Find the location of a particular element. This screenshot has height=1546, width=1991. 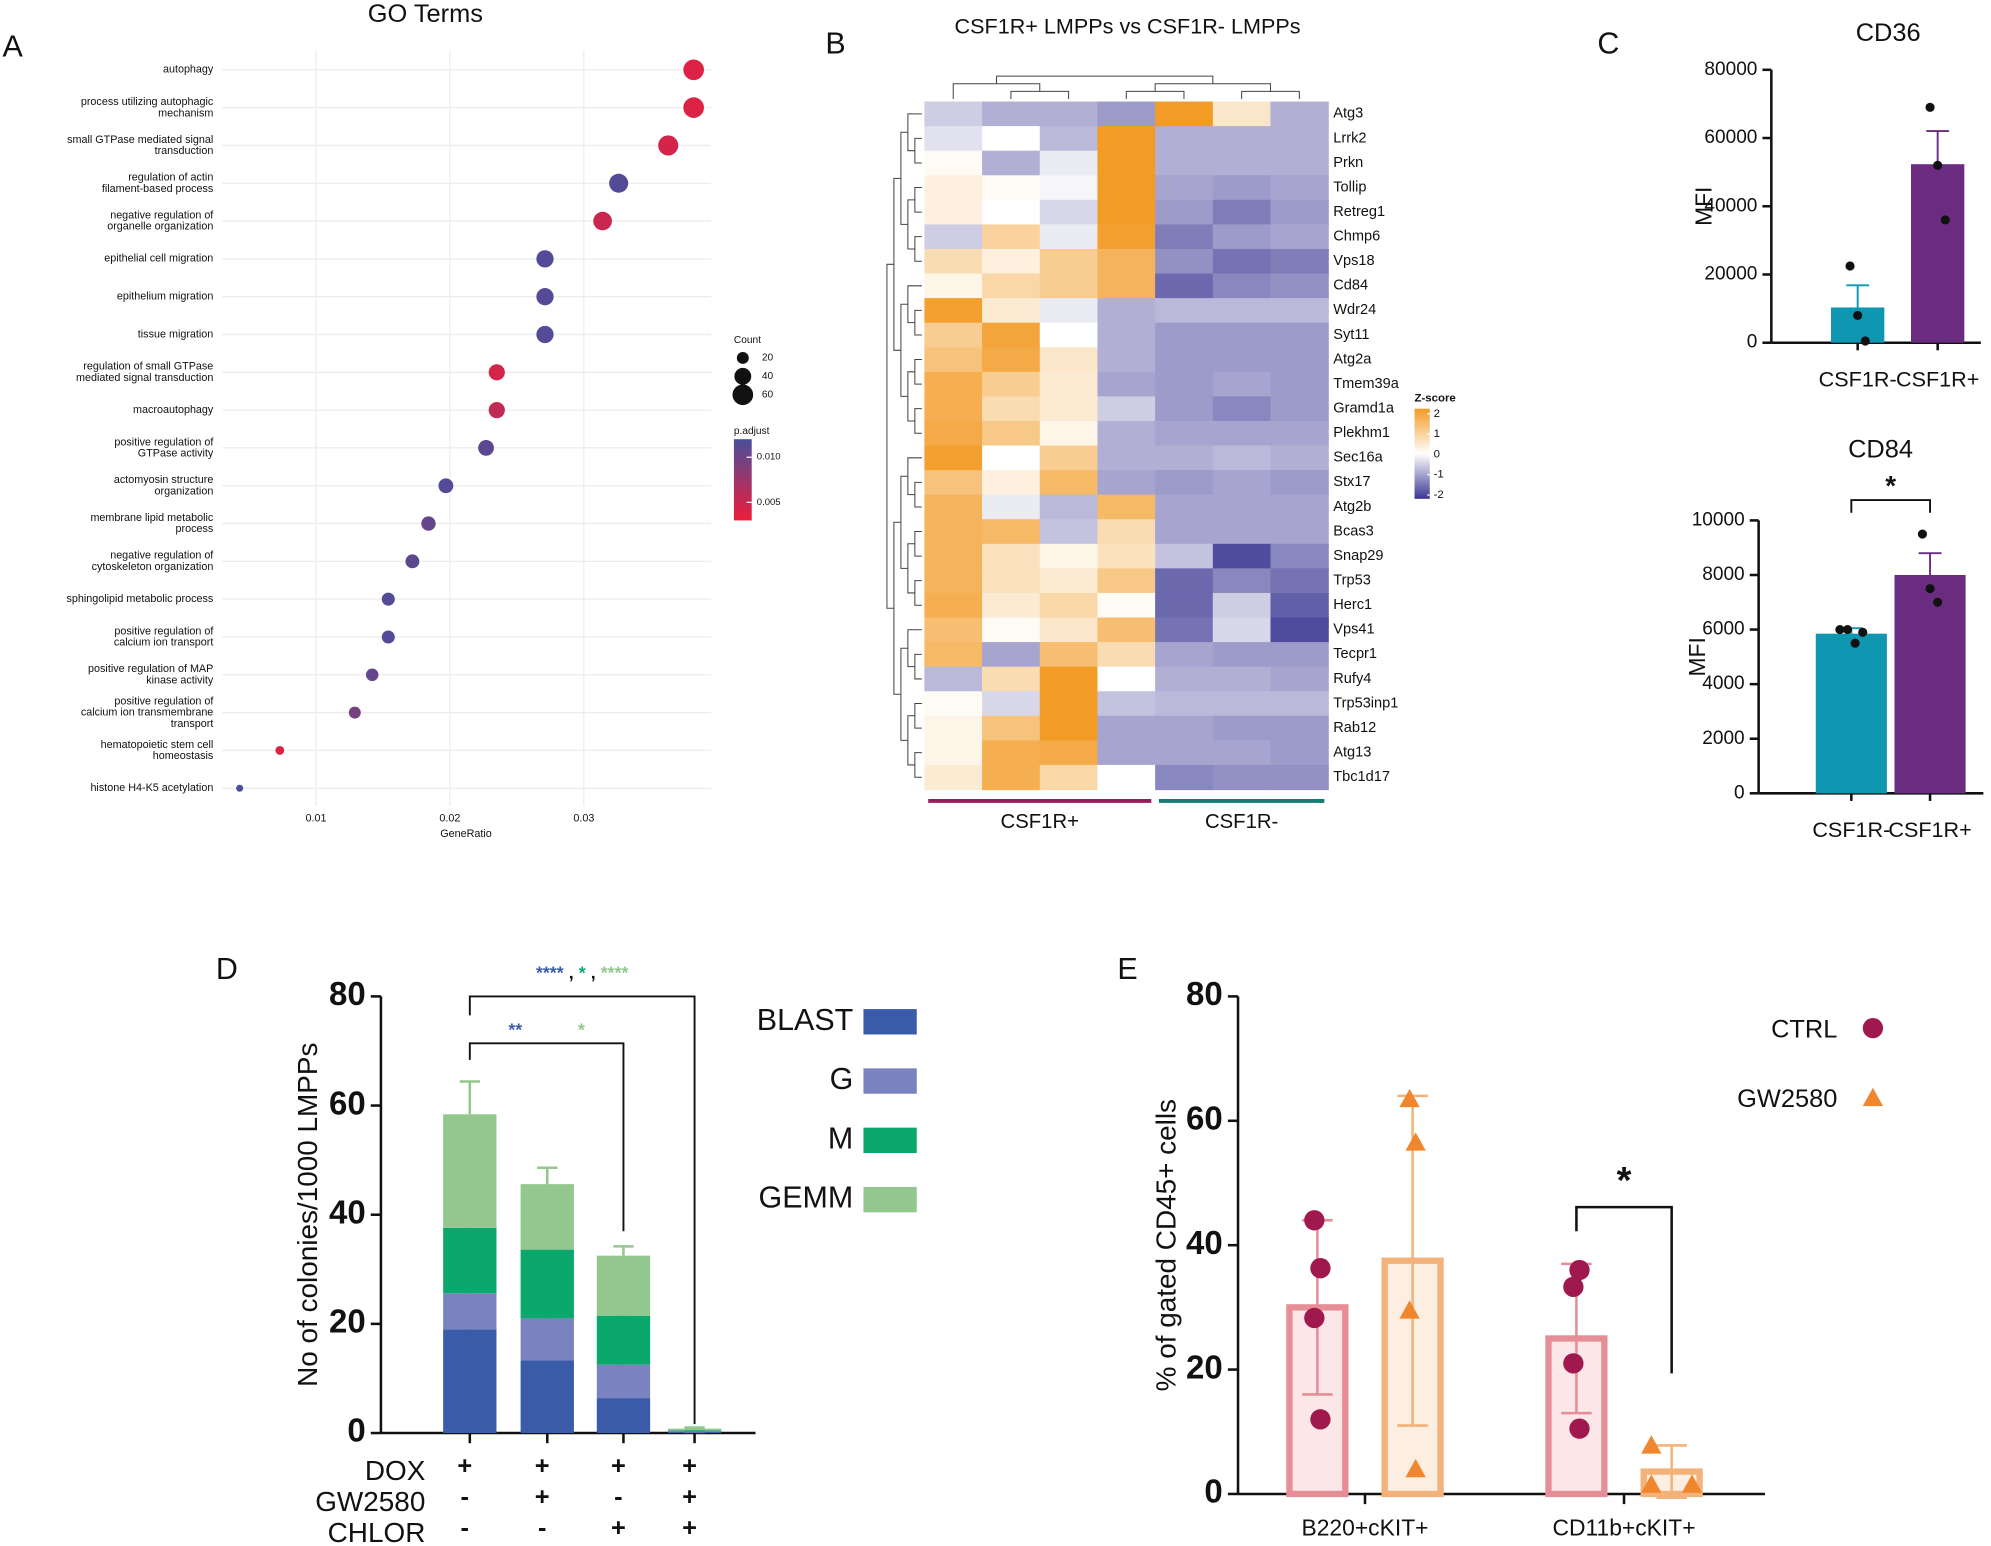

panel-letter: C is located at coordinates (1608, 44).